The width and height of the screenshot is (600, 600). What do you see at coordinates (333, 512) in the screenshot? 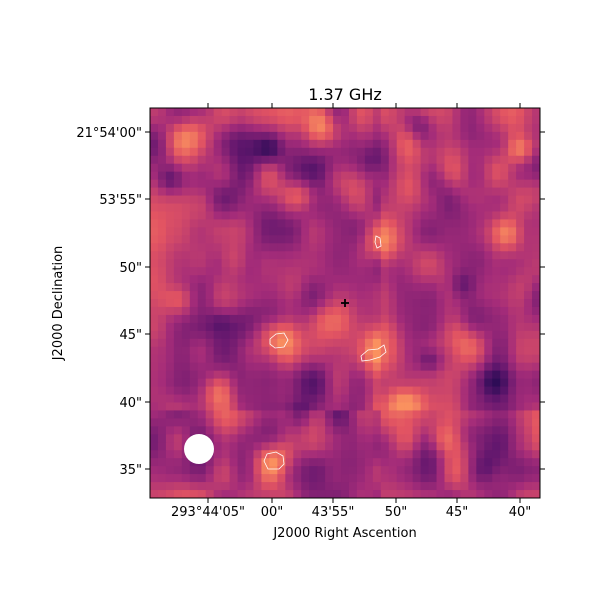
I see `x-tick-label: 43'55"` at bounding box center [333, 512].